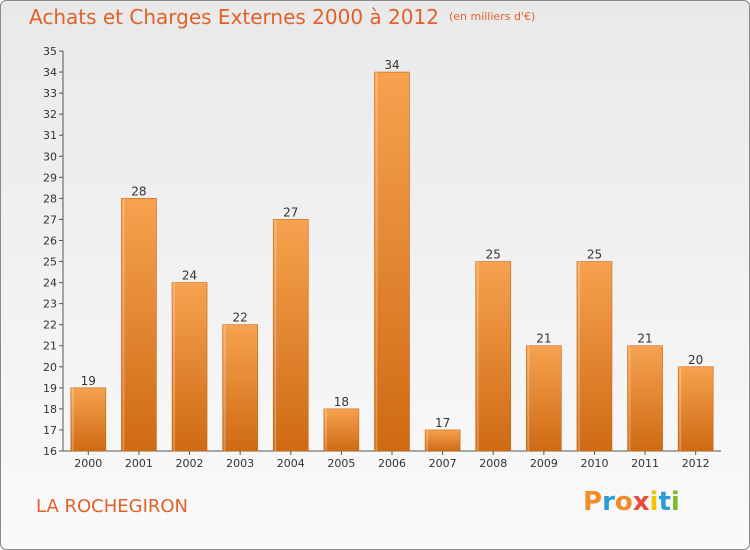 The height and width of the screenshot is (550, 750). I want to click on data-label: 17, so click(442, 423).